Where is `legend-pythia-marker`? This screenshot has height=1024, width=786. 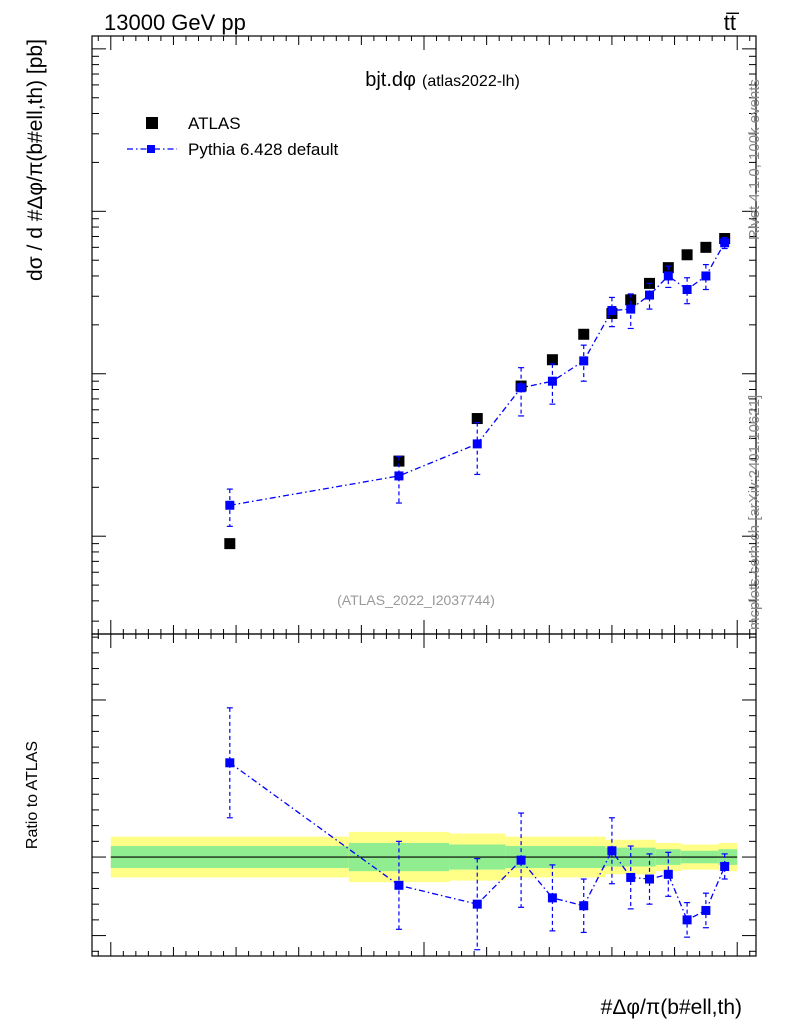 legend-pythia-marker is located at coordinates (151, 149).